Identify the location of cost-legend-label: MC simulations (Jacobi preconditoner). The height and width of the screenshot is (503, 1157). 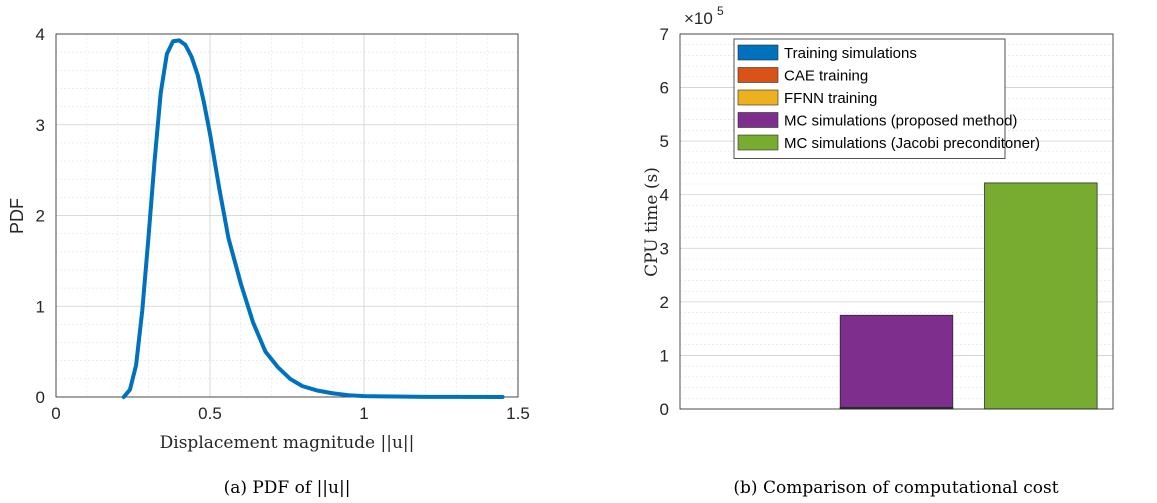
(912, 143).